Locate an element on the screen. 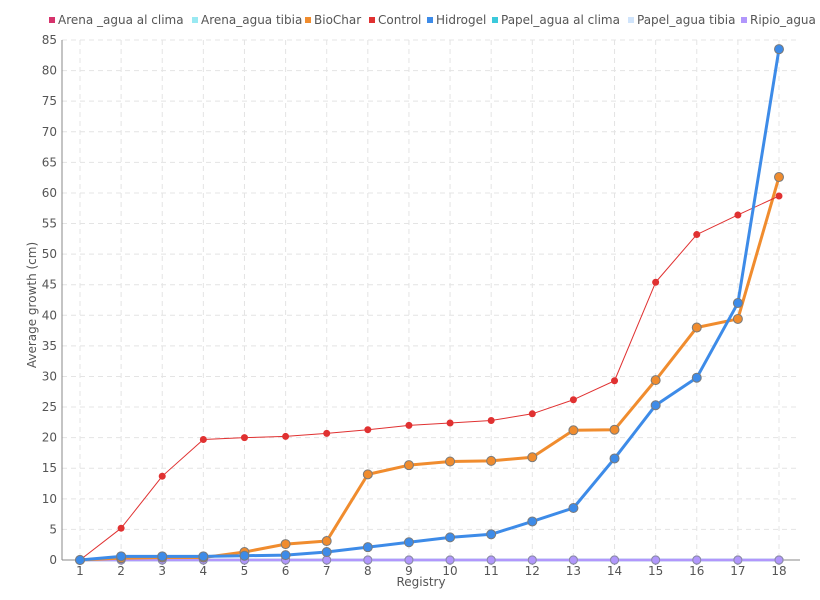 The image size is (820, 600). y-tick-label: 80 is located at coordinates (49, 71).